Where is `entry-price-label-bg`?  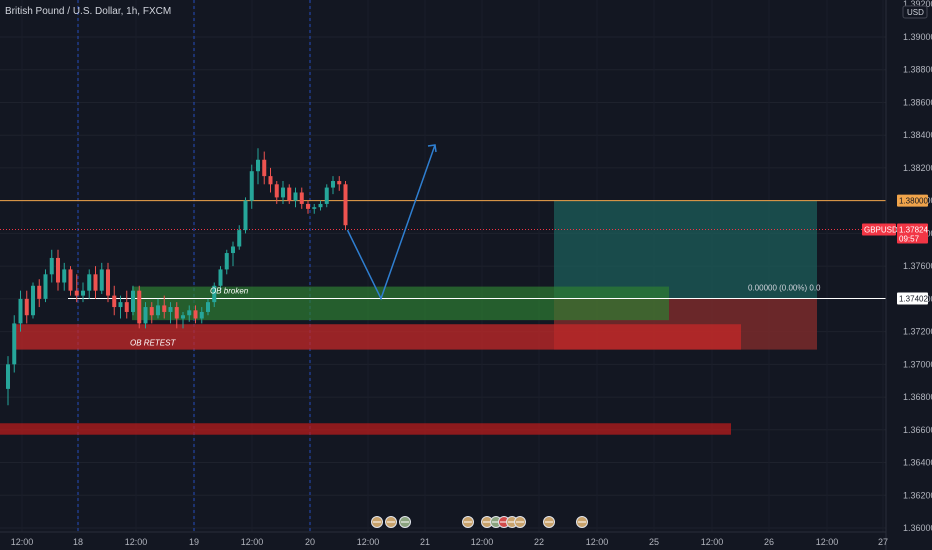 entry-price-label-bg is located at coordinates (912, 298).